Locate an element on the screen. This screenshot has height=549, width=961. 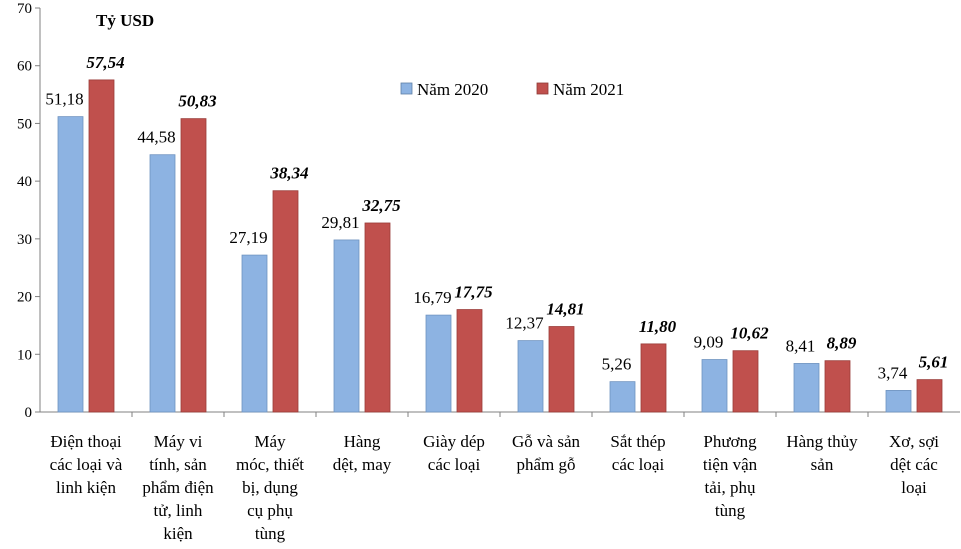
data-label-2021: 57,54 is located at coordinates (105, 62).